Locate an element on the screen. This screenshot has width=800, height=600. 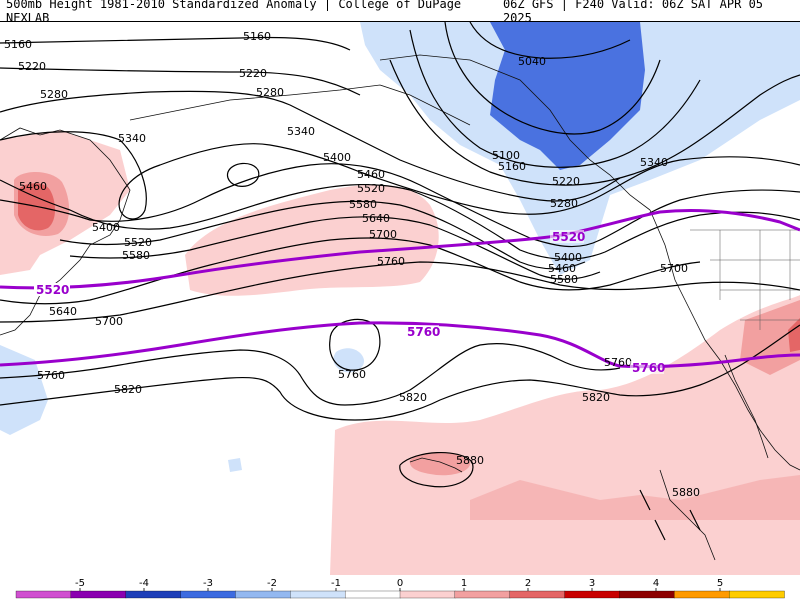
contour-5640-line is located at coordinates (350, 271).